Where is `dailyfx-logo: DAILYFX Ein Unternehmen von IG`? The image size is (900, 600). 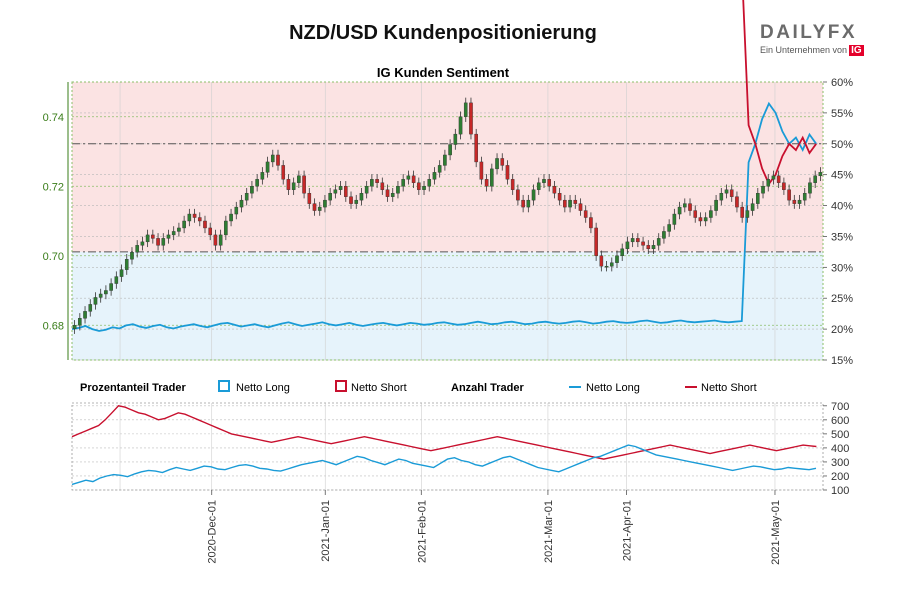 dailyfx-logo: DAILYFX Ein Unternehmen von IG is located at coordinates (815, 42).